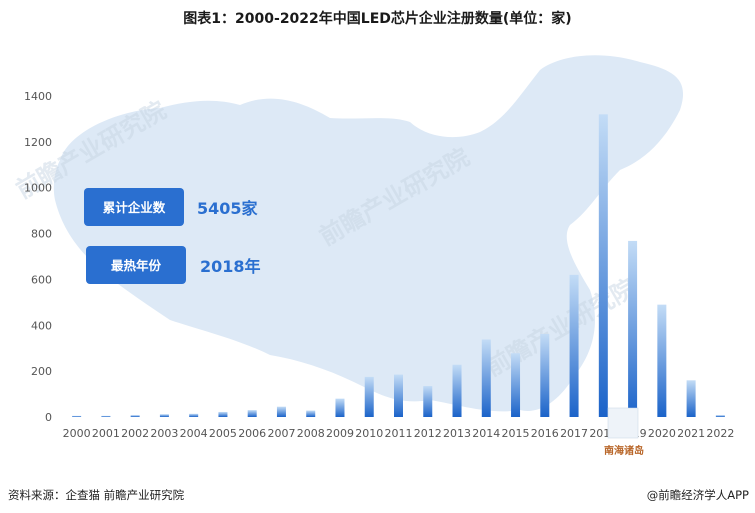 Image resolution: width=755 pixels, height=513 pixels. What do you see at coordinates (38, 188) in the screenshot?
I see `y-tick-label: 1000` at bounding box center [38, 188].